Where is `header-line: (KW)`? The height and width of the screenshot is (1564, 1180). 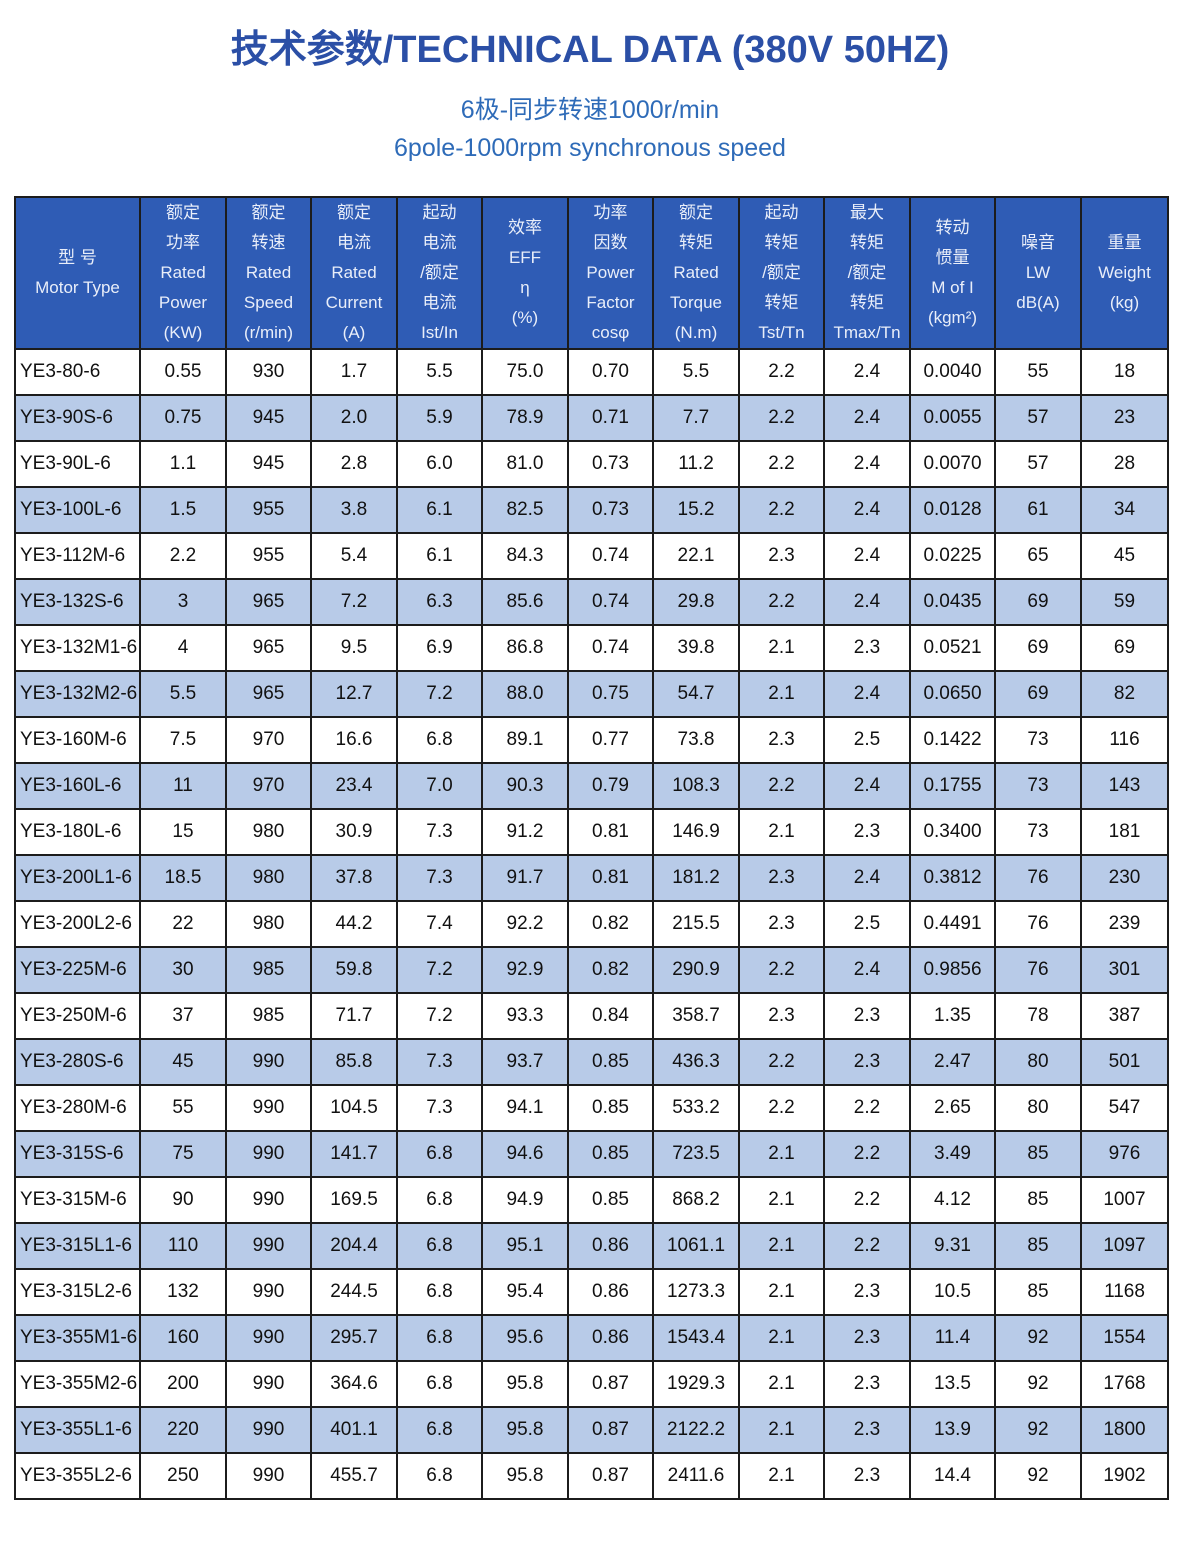
header-line: (KW) is located at coordinates (183, 332).